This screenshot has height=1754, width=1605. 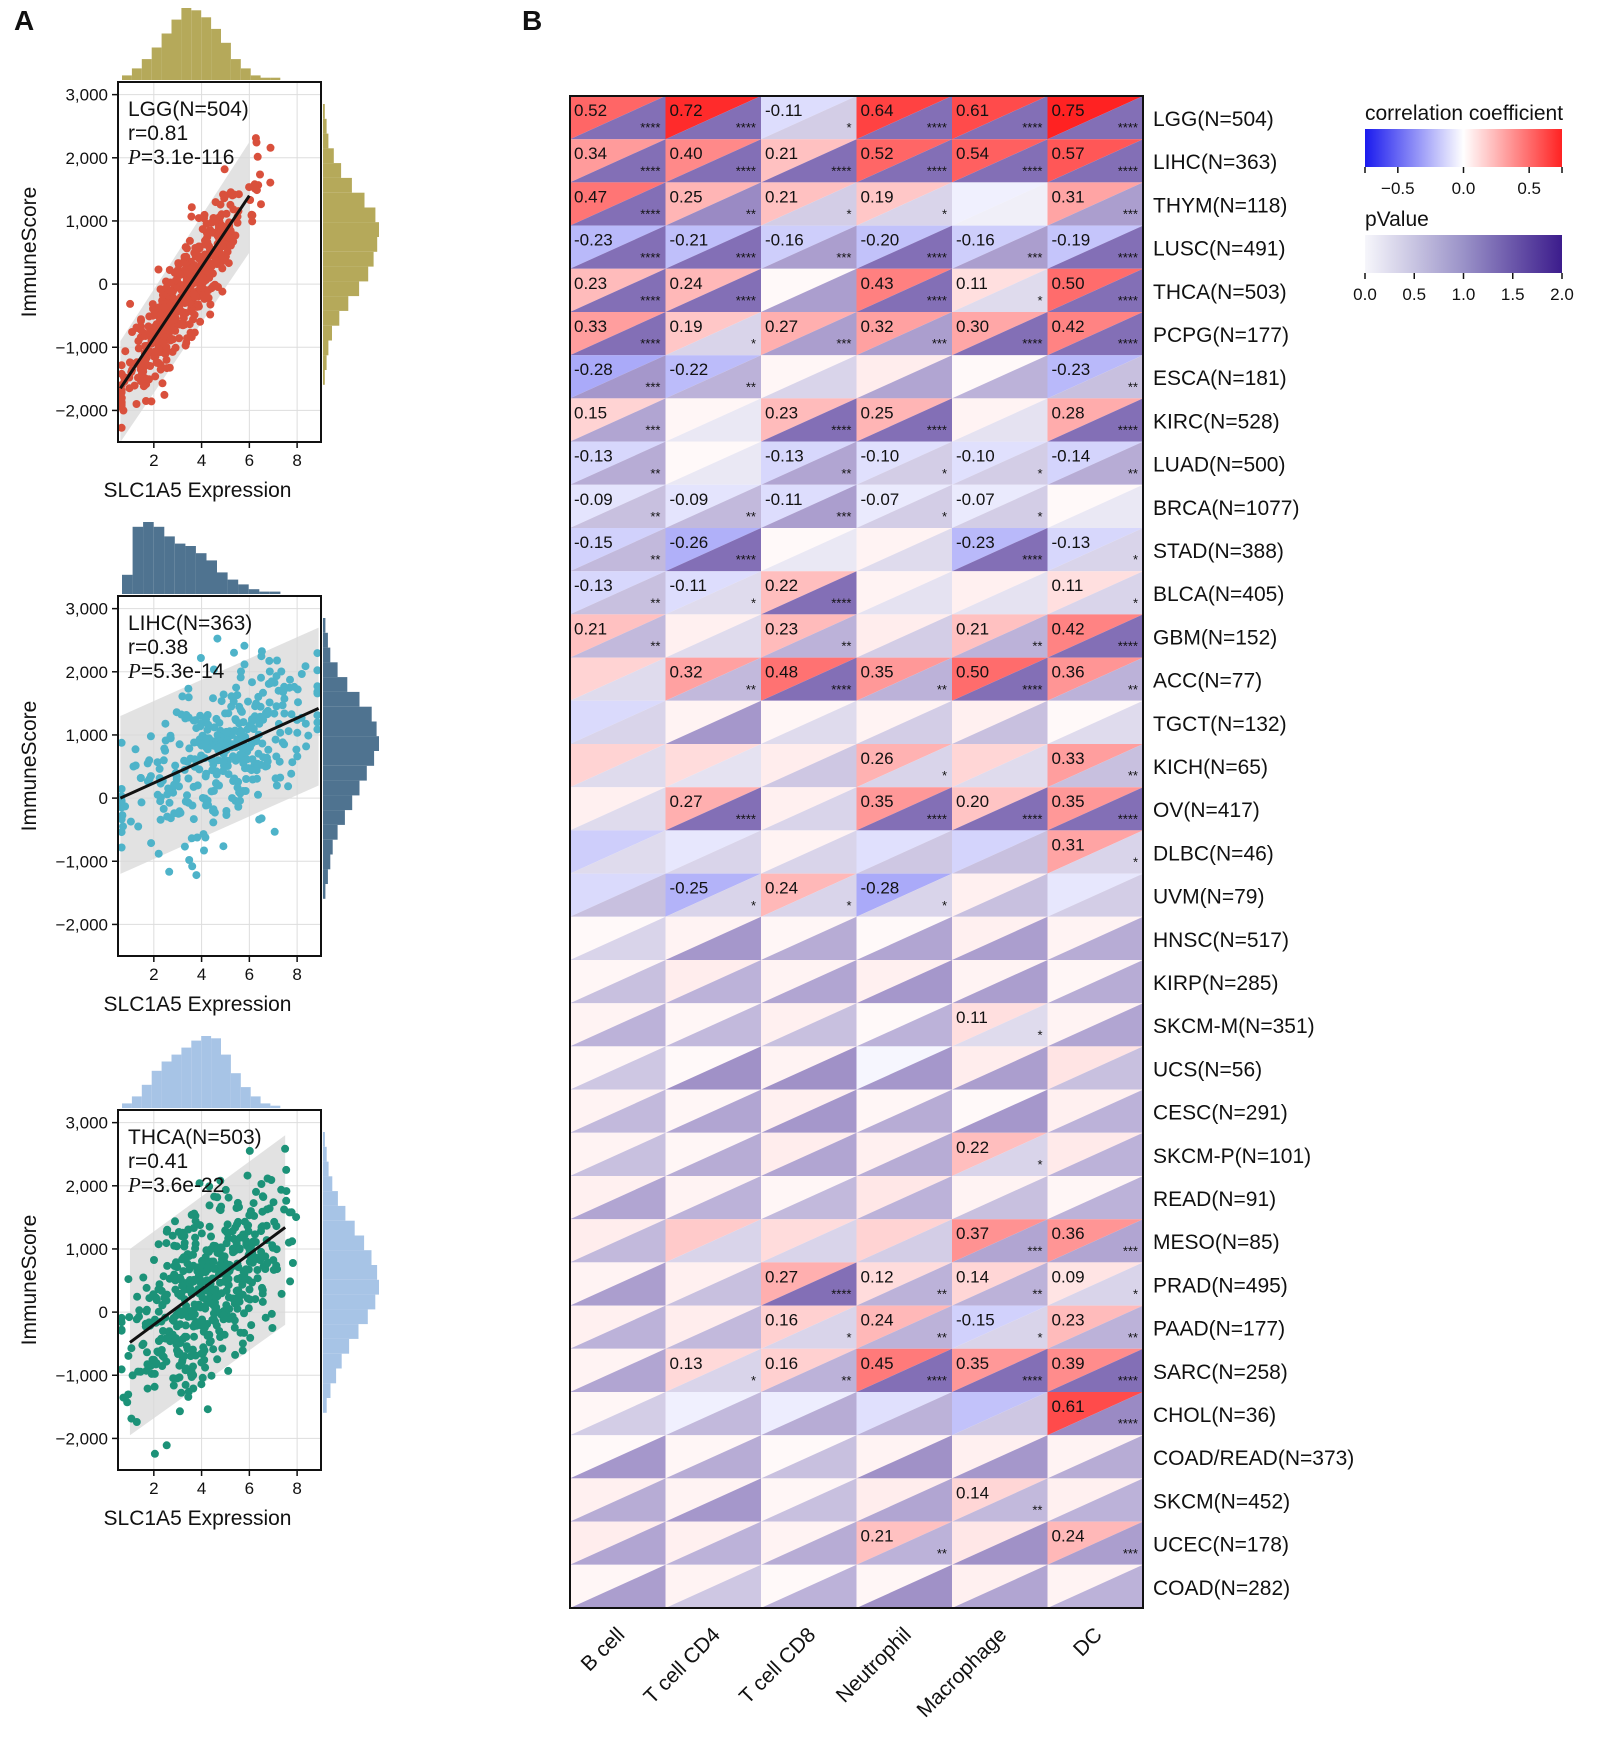 What do you see at coordinates (1220, 378) in the screenshot?
I see `row-label: ESCA(N=181)` at bounding box center [1220, 378].